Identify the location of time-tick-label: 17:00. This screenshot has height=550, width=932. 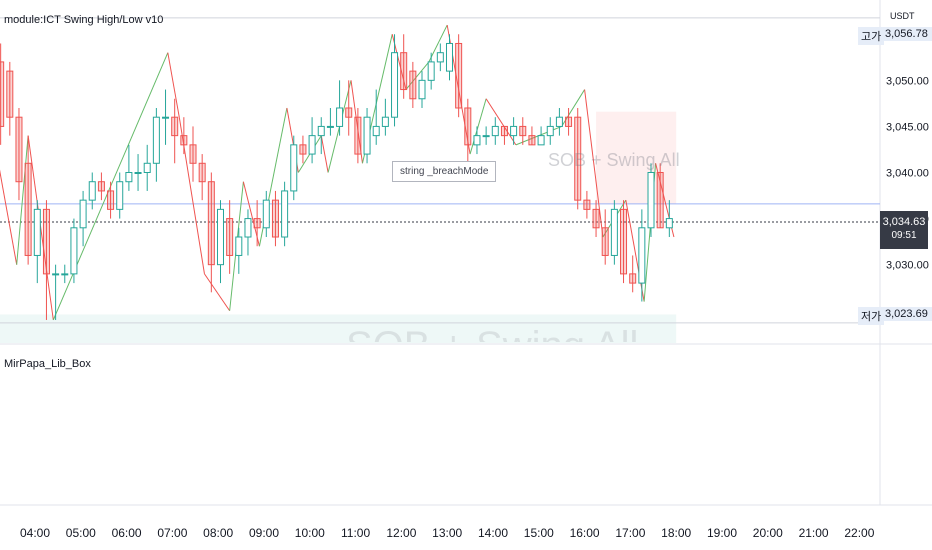
(630, 533).